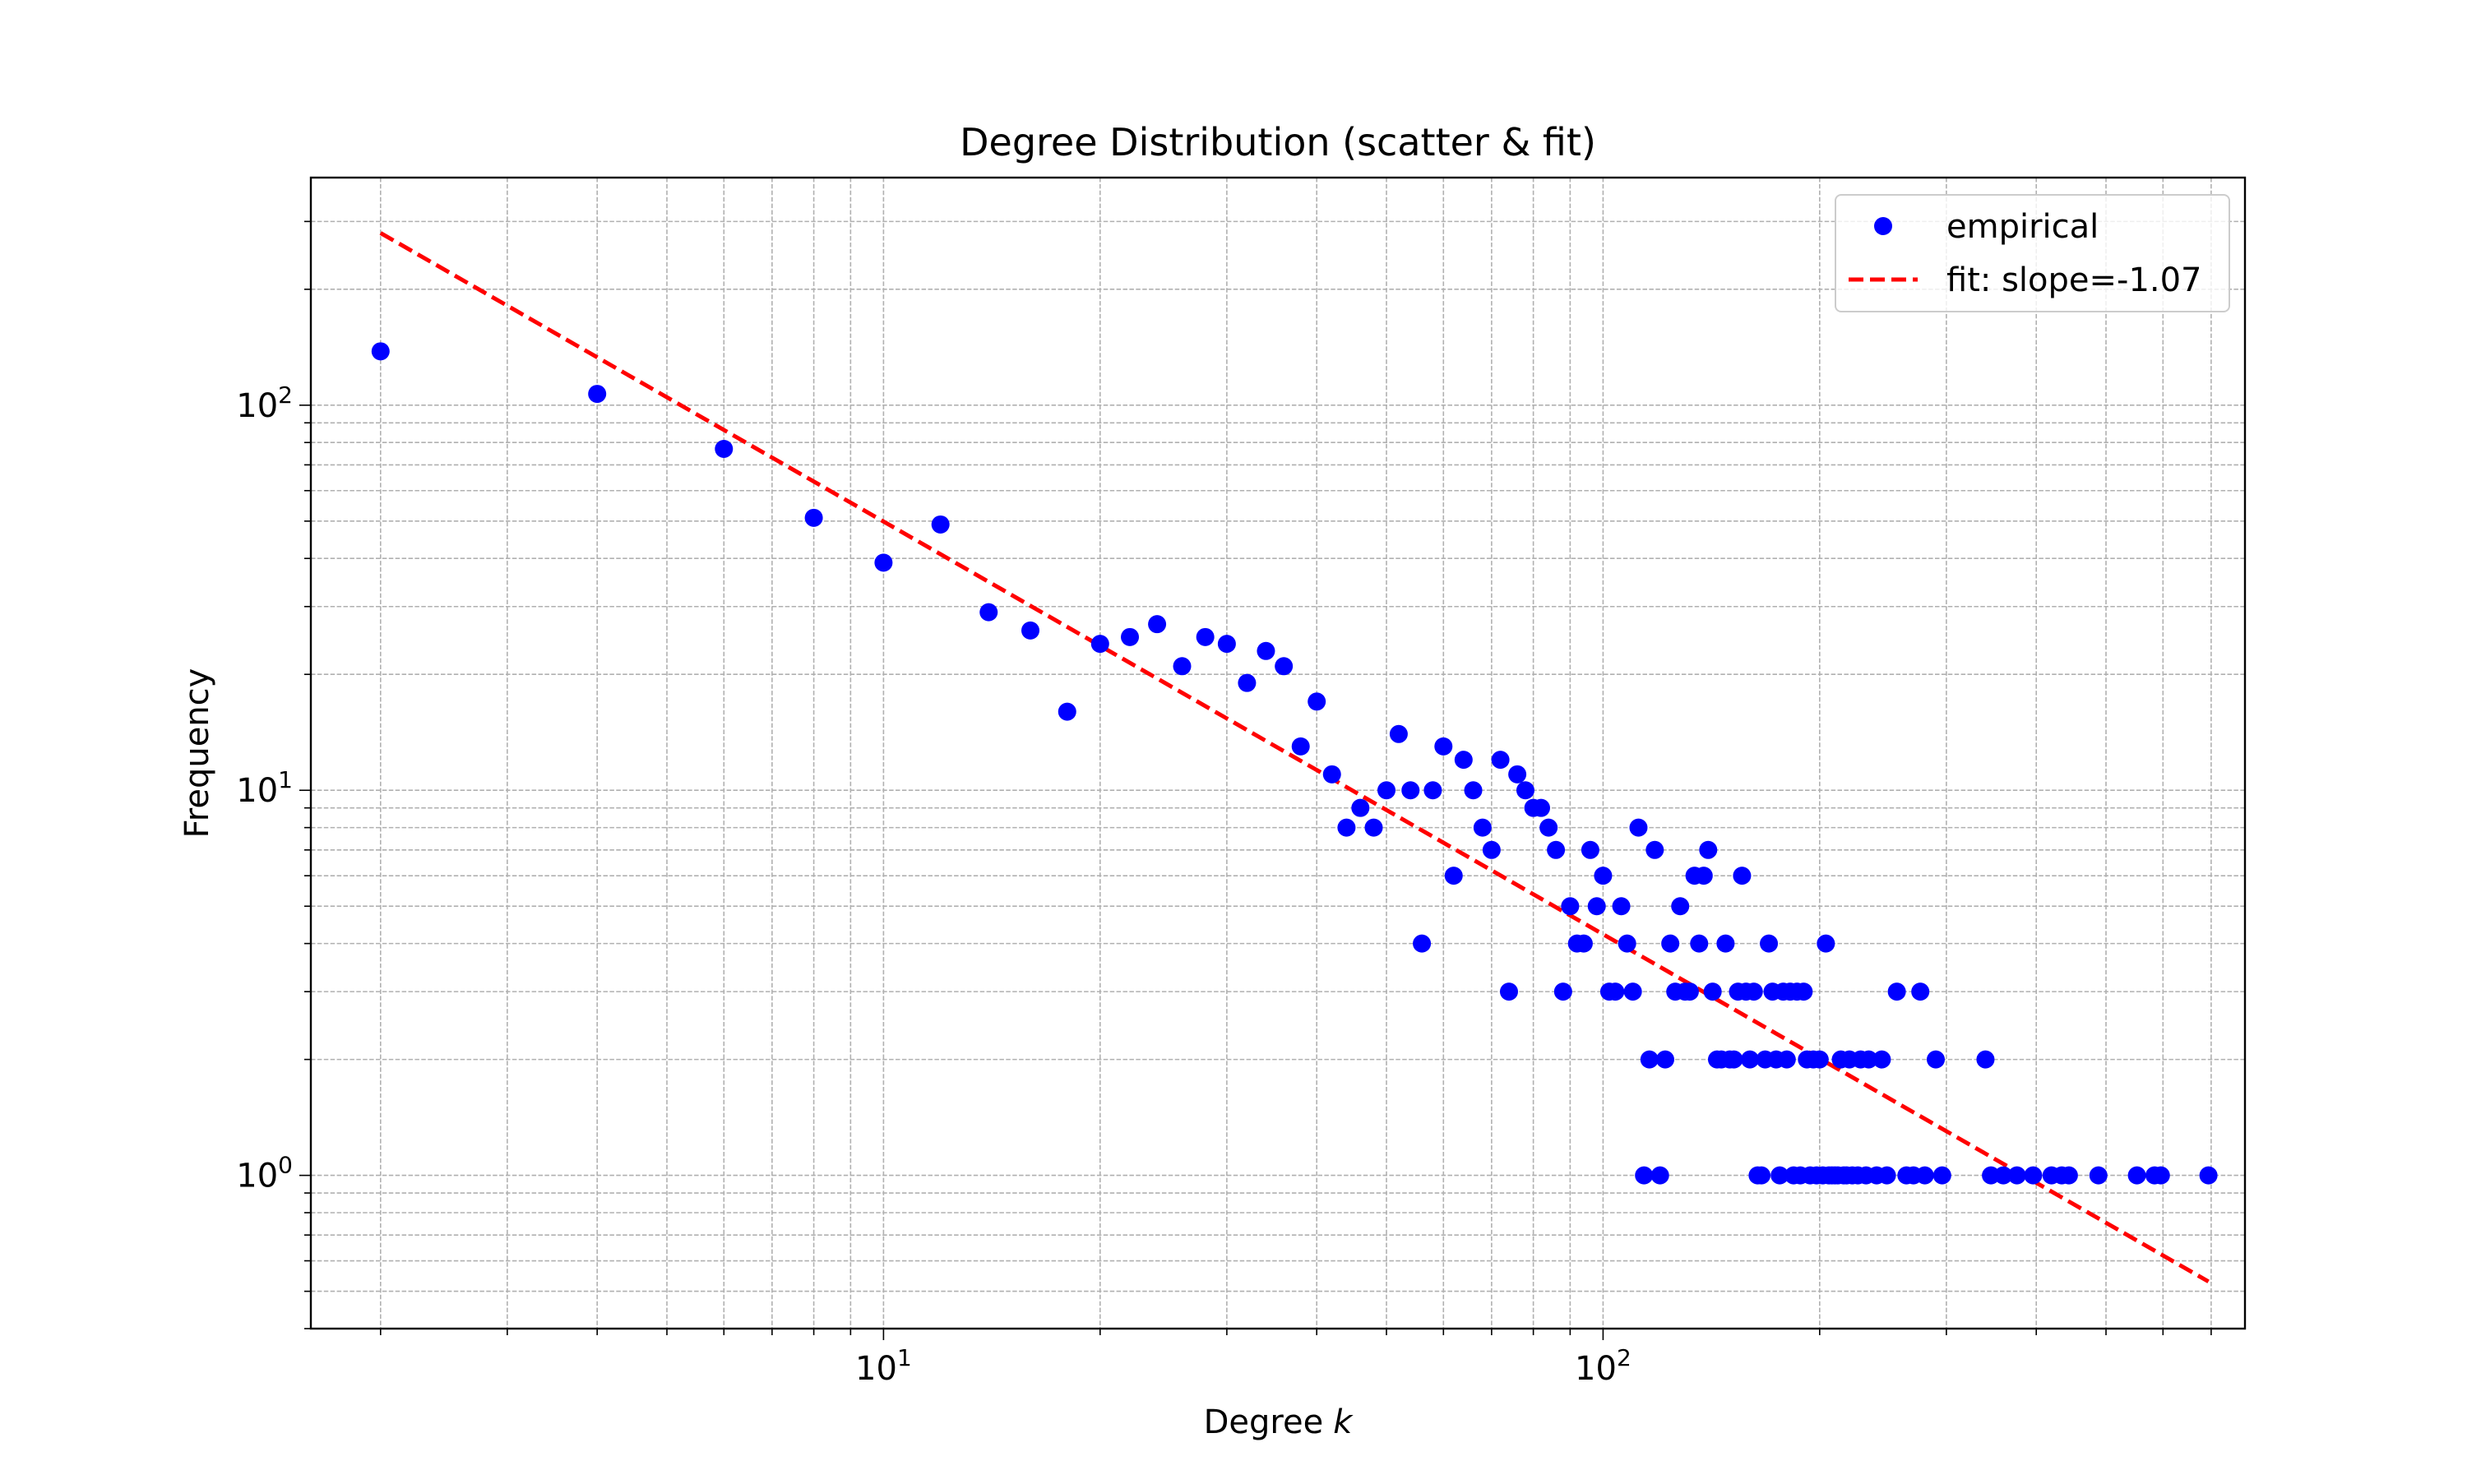 Image resolution: width=2467 pixels, height=1484 pixels. What do you see at coordinates (1264, 1422) in the screenshot?
I see `x-axis-label-text: Degree` at bounding box center [1264, 1422].